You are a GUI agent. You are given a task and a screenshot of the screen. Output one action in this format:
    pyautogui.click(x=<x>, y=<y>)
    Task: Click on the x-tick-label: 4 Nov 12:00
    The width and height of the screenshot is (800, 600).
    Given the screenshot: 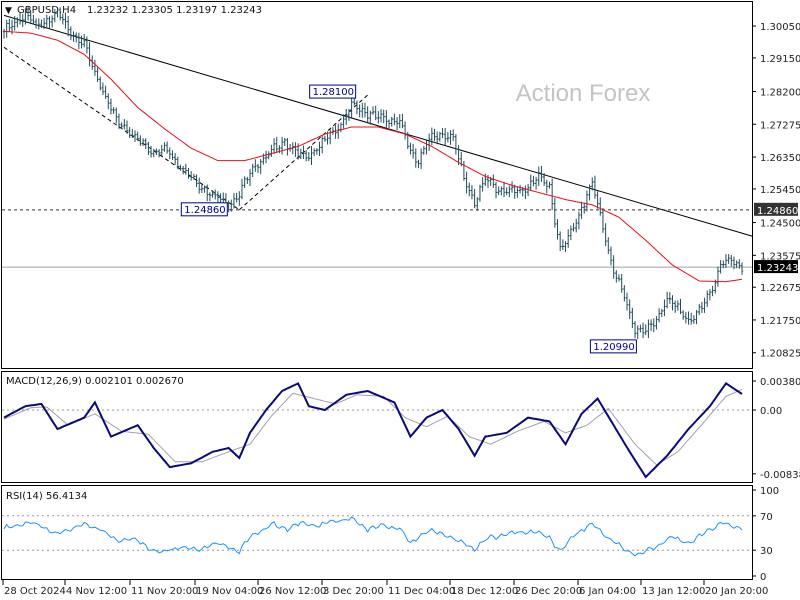 What is the action you would take?
    pyautogui.click(x=96, y=591)
    